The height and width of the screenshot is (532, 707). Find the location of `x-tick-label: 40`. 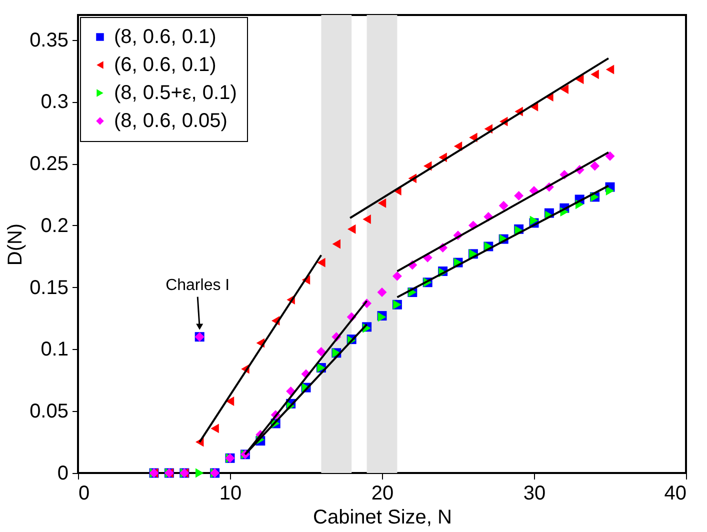

x-tick-label: 40 is located at coordinates (675, 493).